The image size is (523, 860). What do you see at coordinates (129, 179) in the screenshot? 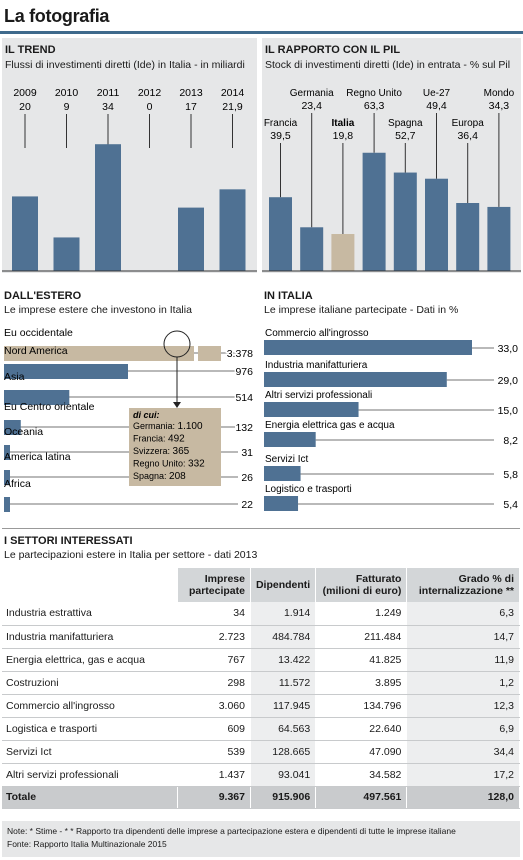
I see `trend-chart: 2009 20 2010 9 2011 34 2012 0 2013 17 2014 21,9` at bounding box center [129, 179].